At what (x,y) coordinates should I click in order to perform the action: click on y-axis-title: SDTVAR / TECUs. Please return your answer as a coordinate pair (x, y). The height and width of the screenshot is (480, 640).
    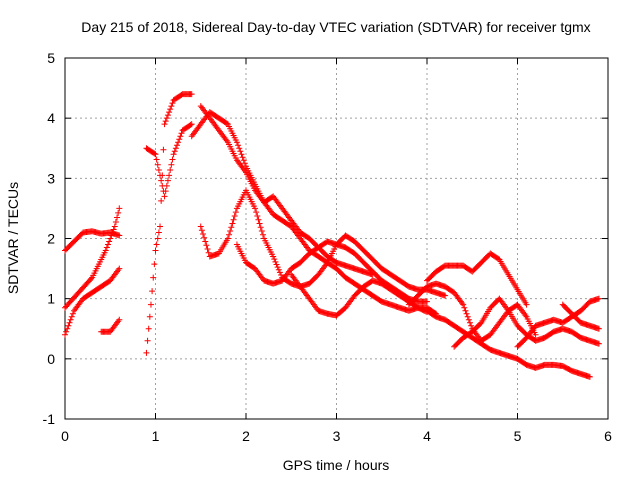
    Looking at the image, I should click on (13, 238).